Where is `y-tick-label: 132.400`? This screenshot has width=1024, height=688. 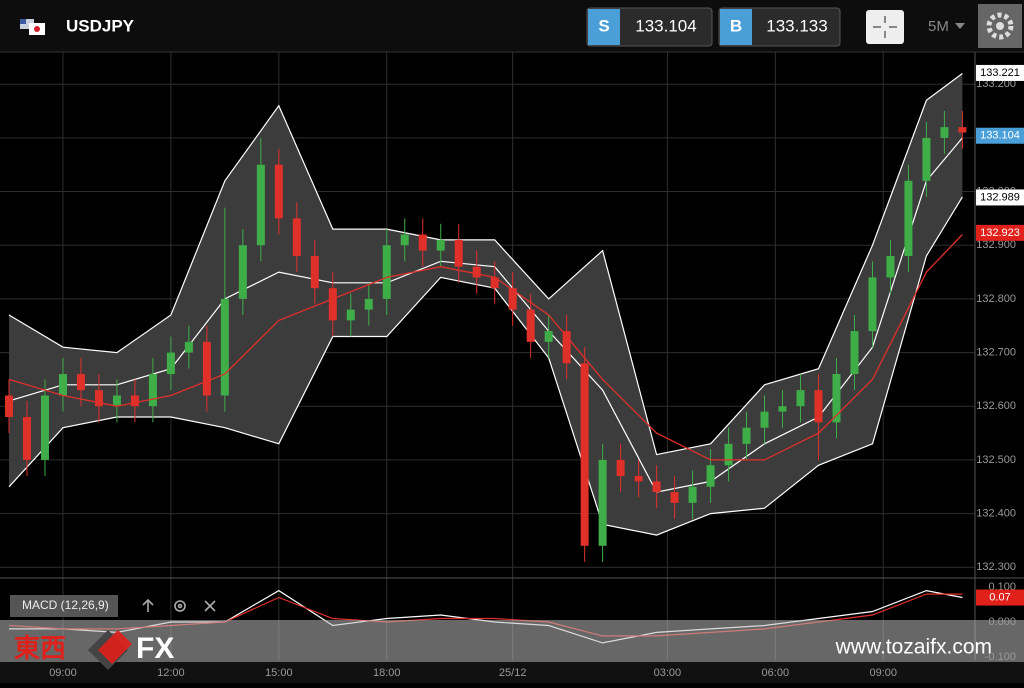 y-tick-label: 132.400 is located at coordinates (996, 513).